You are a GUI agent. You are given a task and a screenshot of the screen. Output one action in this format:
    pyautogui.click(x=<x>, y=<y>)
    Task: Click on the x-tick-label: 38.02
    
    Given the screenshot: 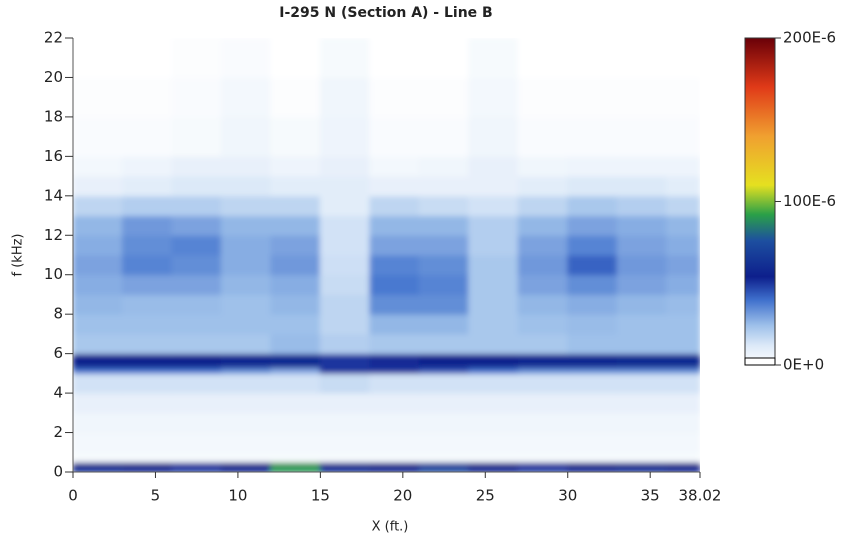 What is the action you would take?
    pyautogui.click(x=700, y=496)
    